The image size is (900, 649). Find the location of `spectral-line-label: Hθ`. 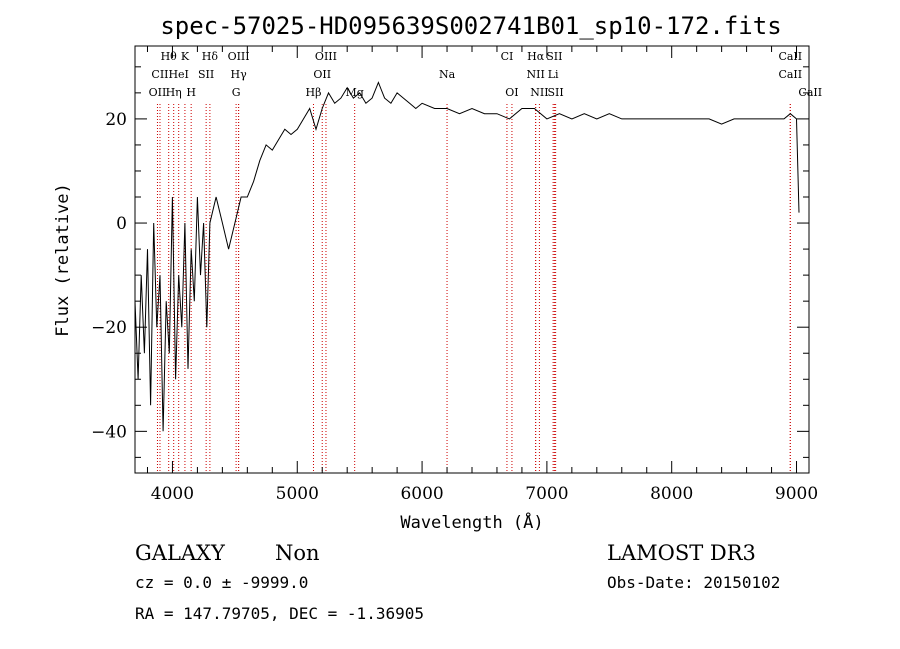

spectral-line-label: Hθ is located at coordinates (169, 56).